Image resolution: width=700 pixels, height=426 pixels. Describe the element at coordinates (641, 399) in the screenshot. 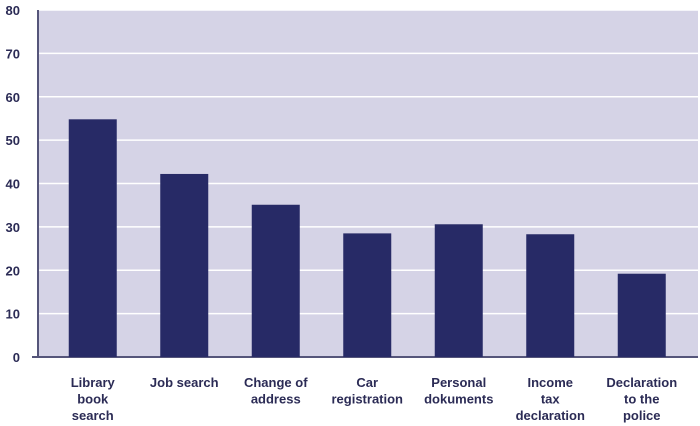

I see `x-tick-label: Declaration to the police` at that location.